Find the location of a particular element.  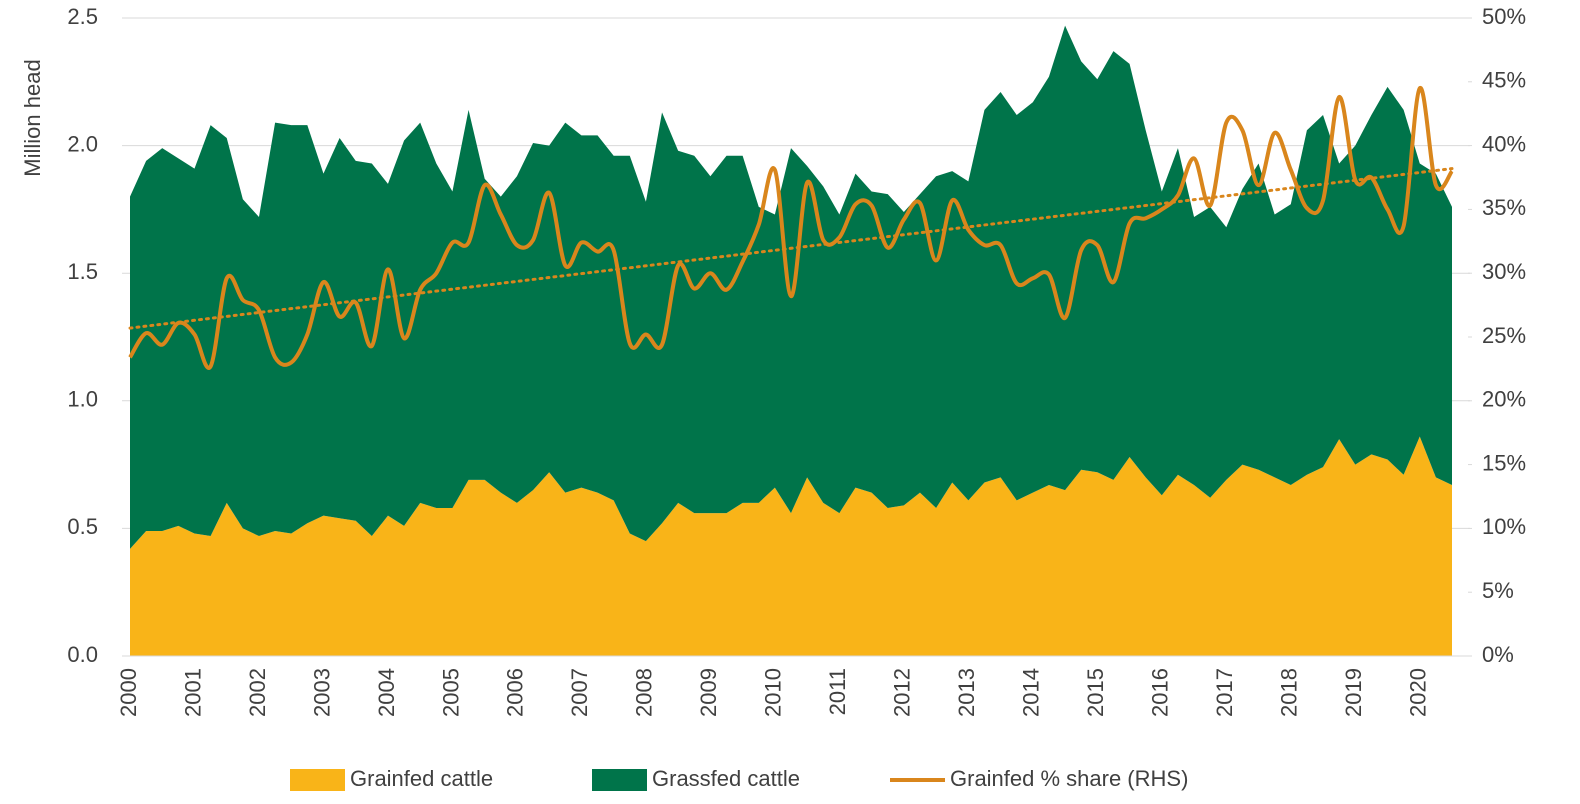

y2-tick-label: 40% is located at coordinates (1504, 143).